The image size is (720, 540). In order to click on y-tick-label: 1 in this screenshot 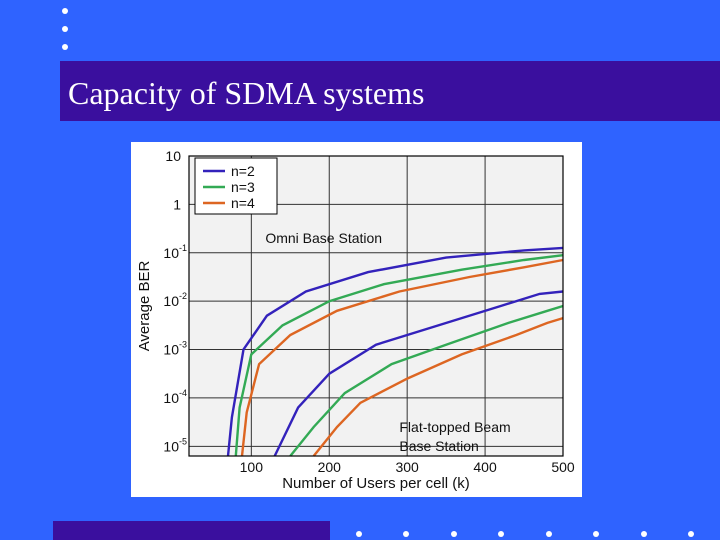, I will do `click(177, 204)`.